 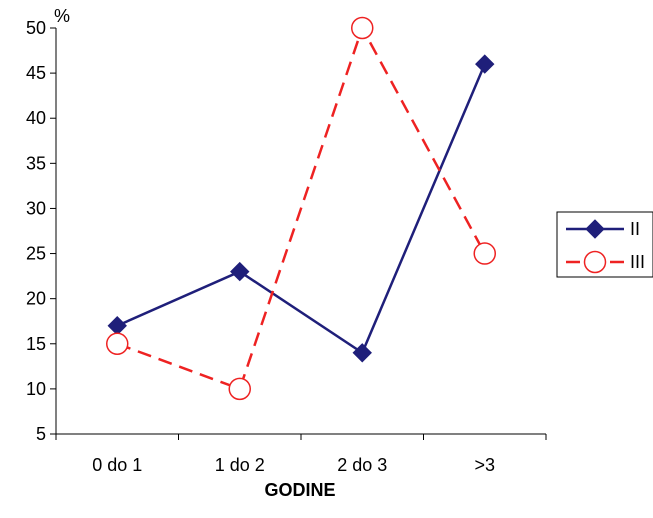 I want to click on y-tick-label: 45, so click(x=36, y=73).